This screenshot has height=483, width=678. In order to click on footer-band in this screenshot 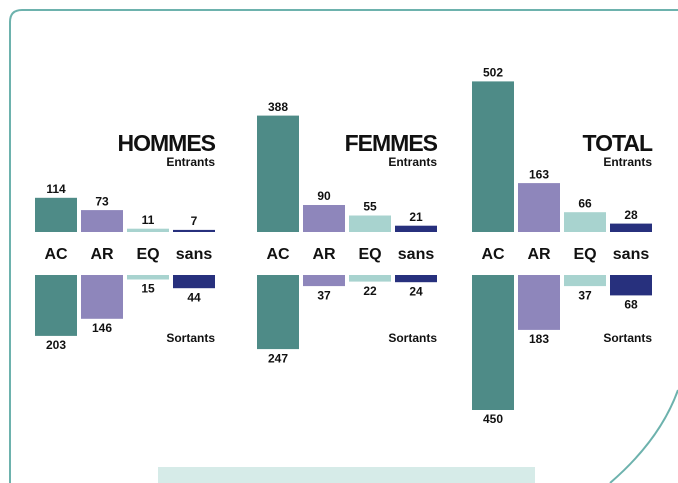, I will do `click(346, 475)`.